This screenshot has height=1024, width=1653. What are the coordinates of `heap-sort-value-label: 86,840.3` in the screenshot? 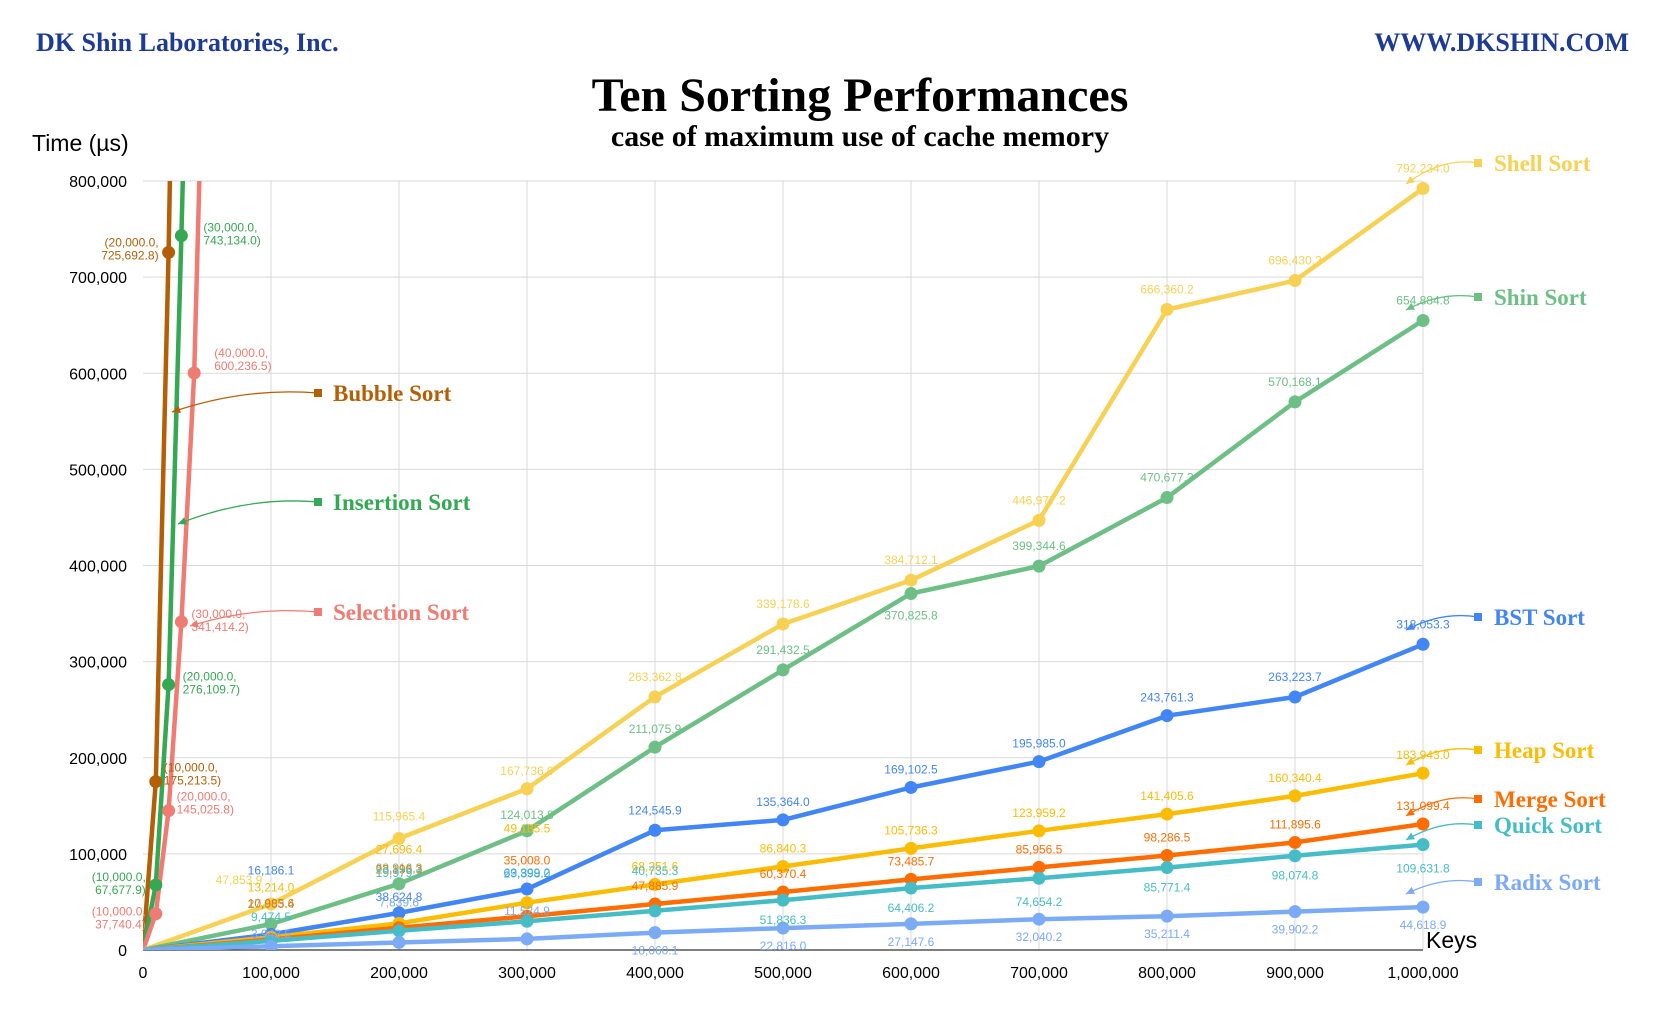 It's located at (783, 849).